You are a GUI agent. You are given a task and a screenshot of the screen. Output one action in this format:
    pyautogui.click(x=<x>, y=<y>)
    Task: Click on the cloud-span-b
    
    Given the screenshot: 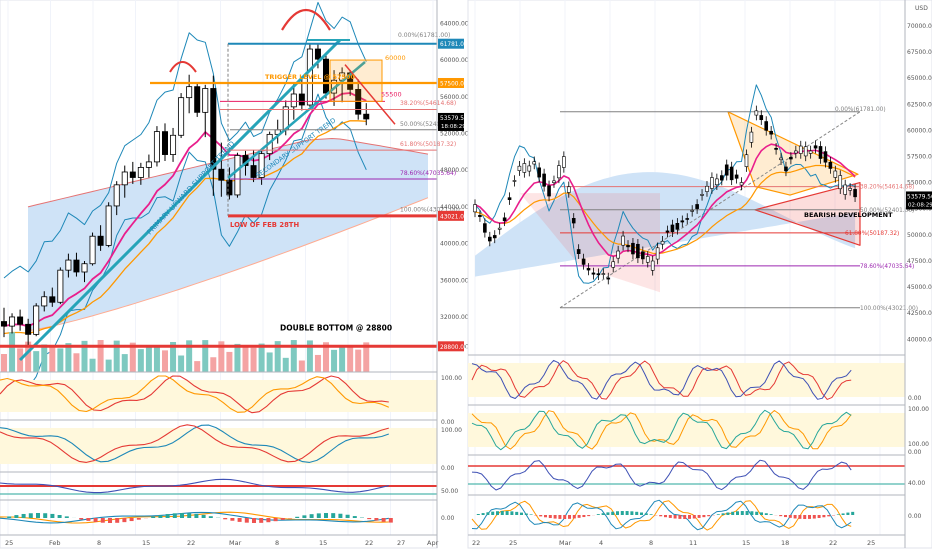 What is the action you would take?
    pyautogui.click(x=228, y=264)
    